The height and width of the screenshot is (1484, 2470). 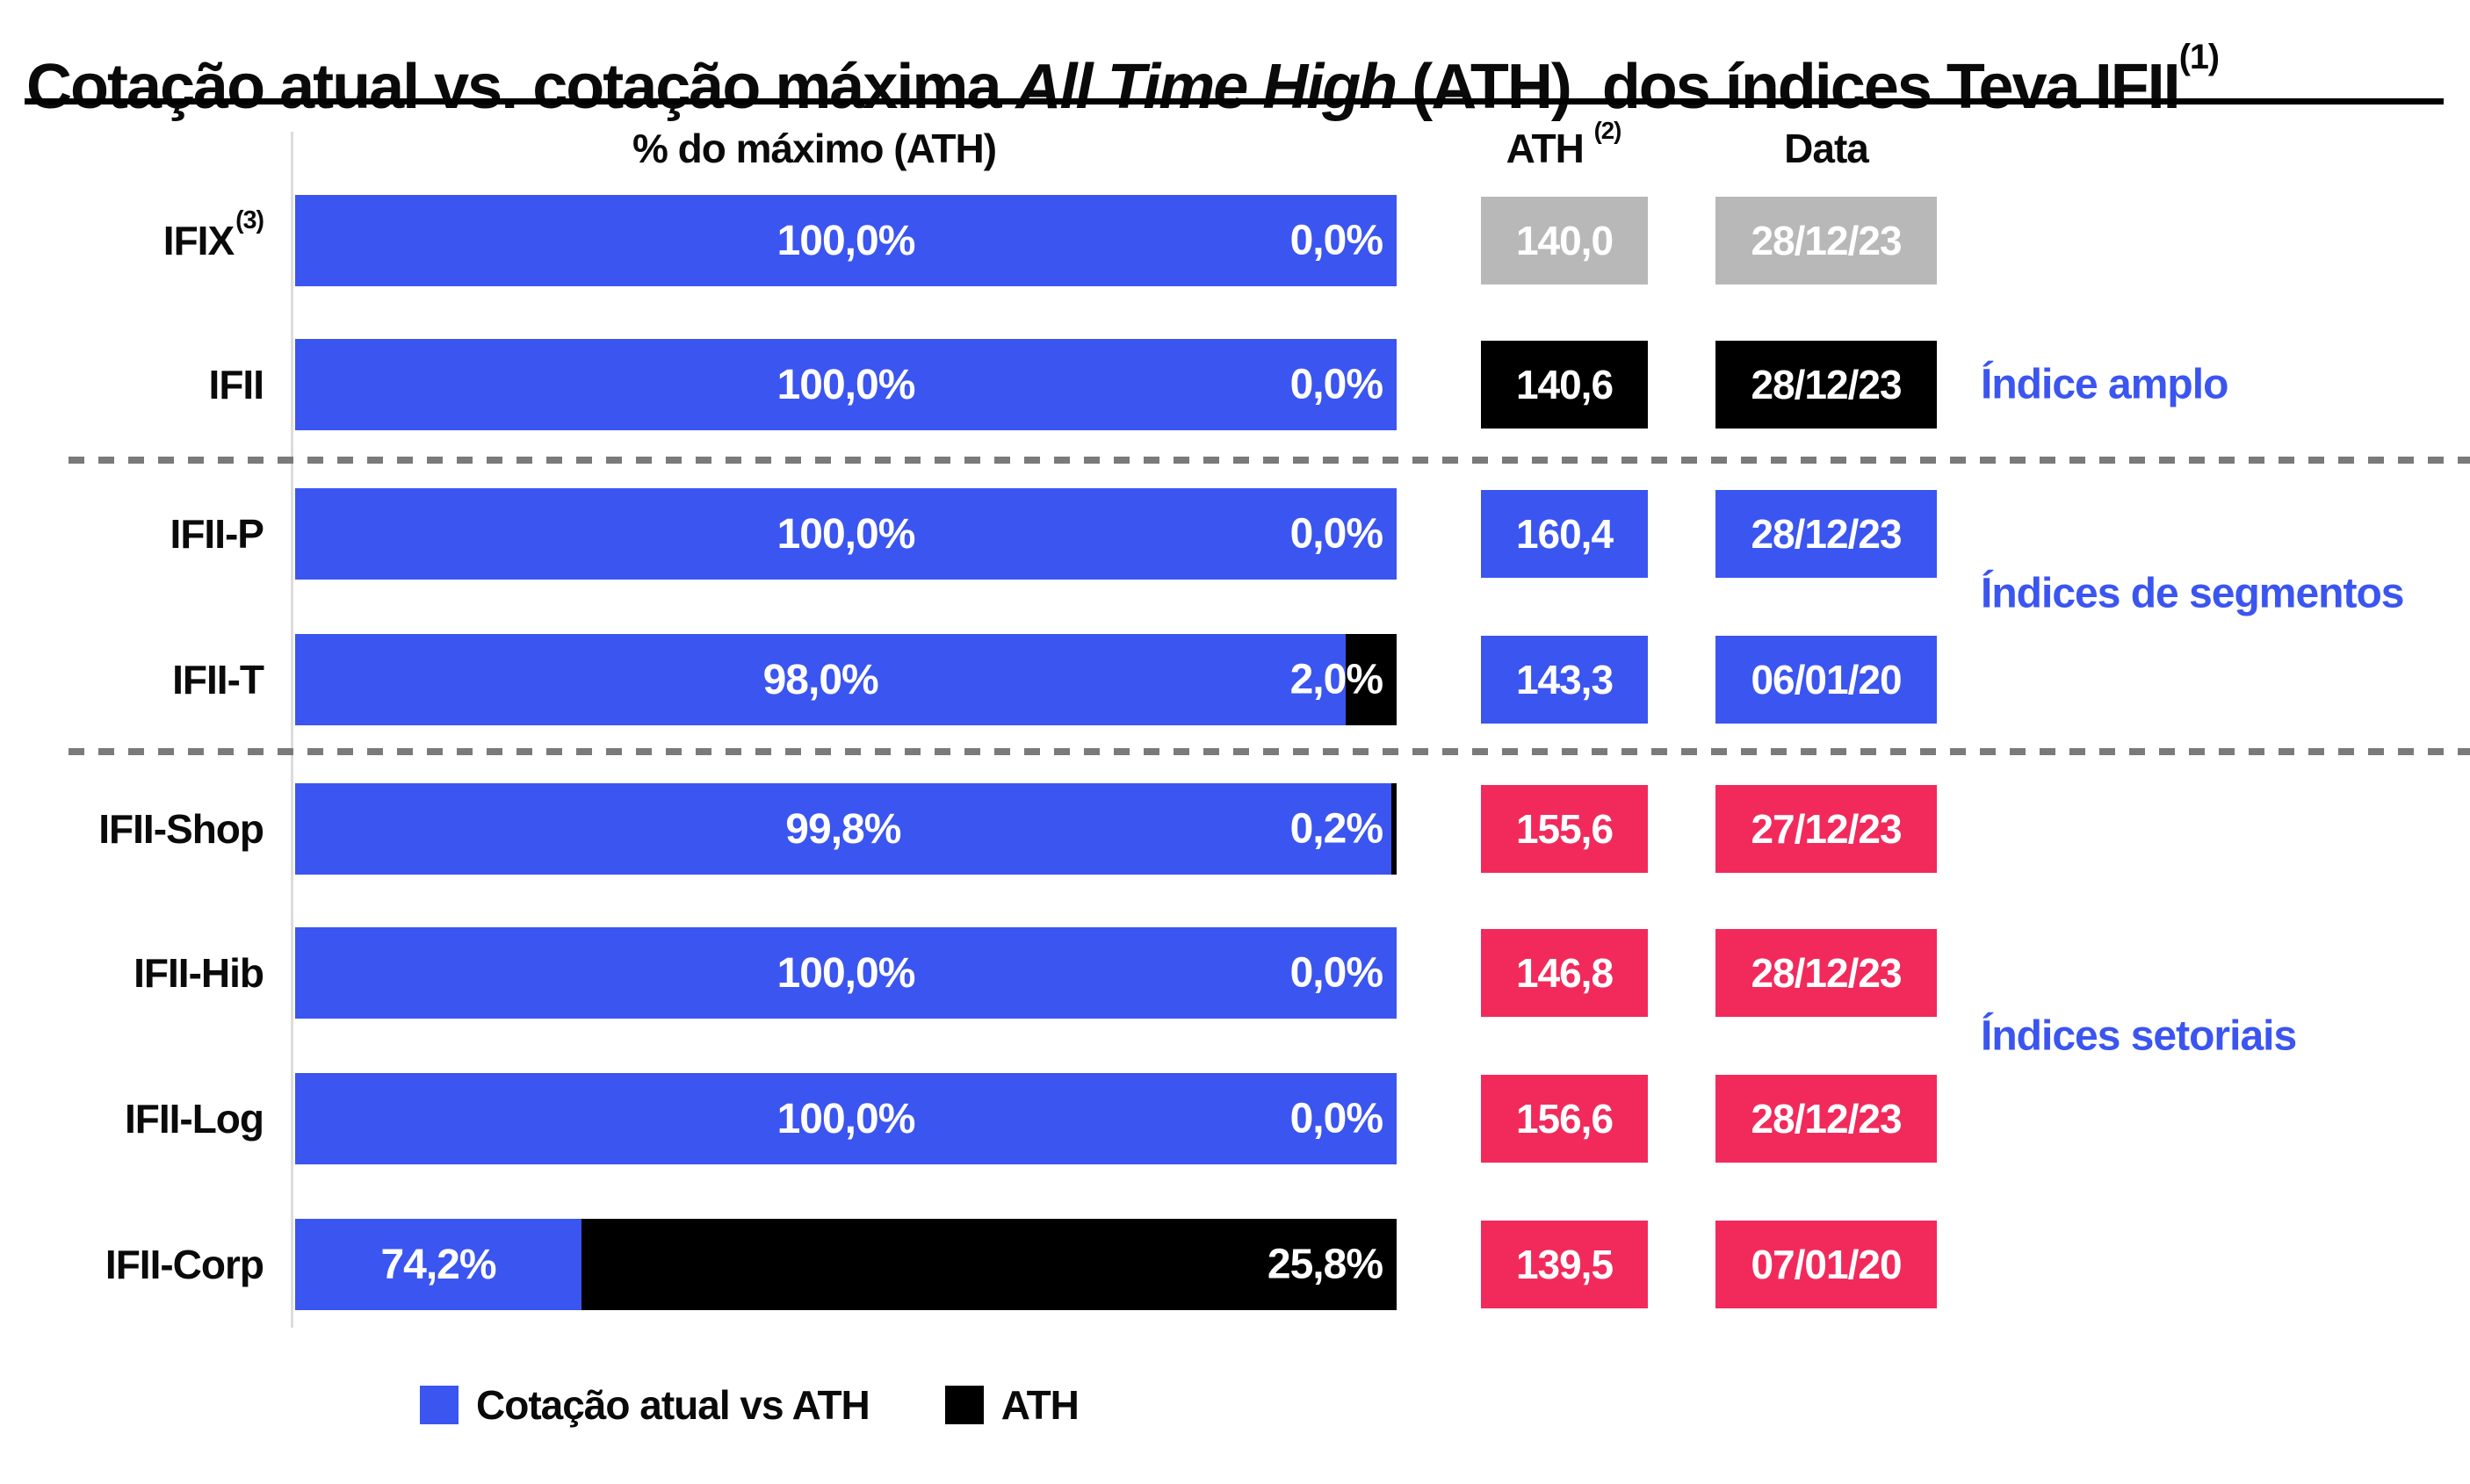 I want to click on legend-swatch-ath, so click(x=964, y=1405).